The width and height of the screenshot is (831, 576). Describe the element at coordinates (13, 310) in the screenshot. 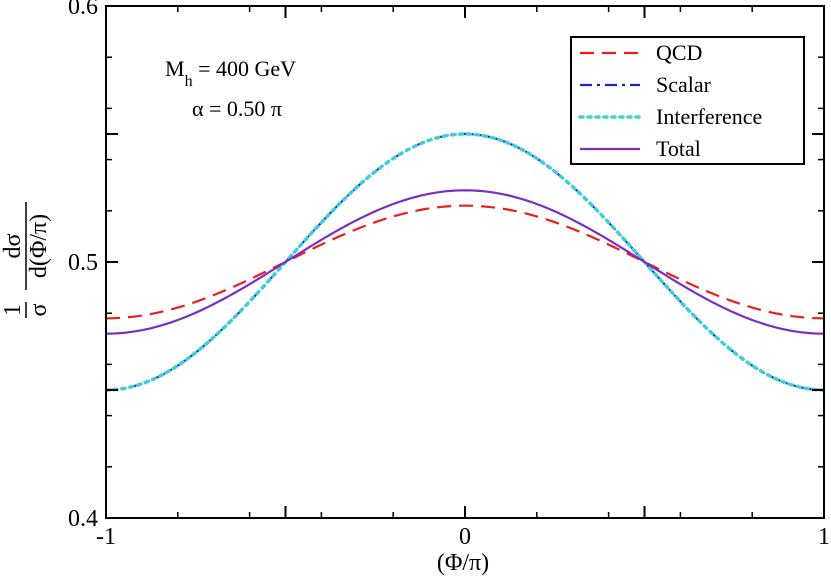

I see `ylabel-frac1-num: 1` at that location.